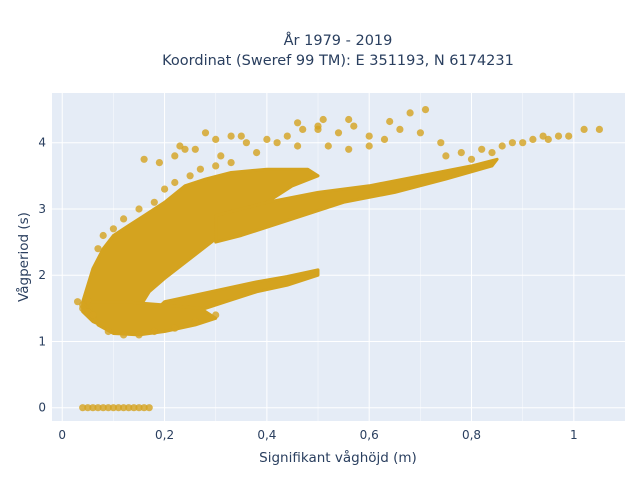 The image size is (640, 480). I want to click on x-tick-label: 0, so click(62, 435).